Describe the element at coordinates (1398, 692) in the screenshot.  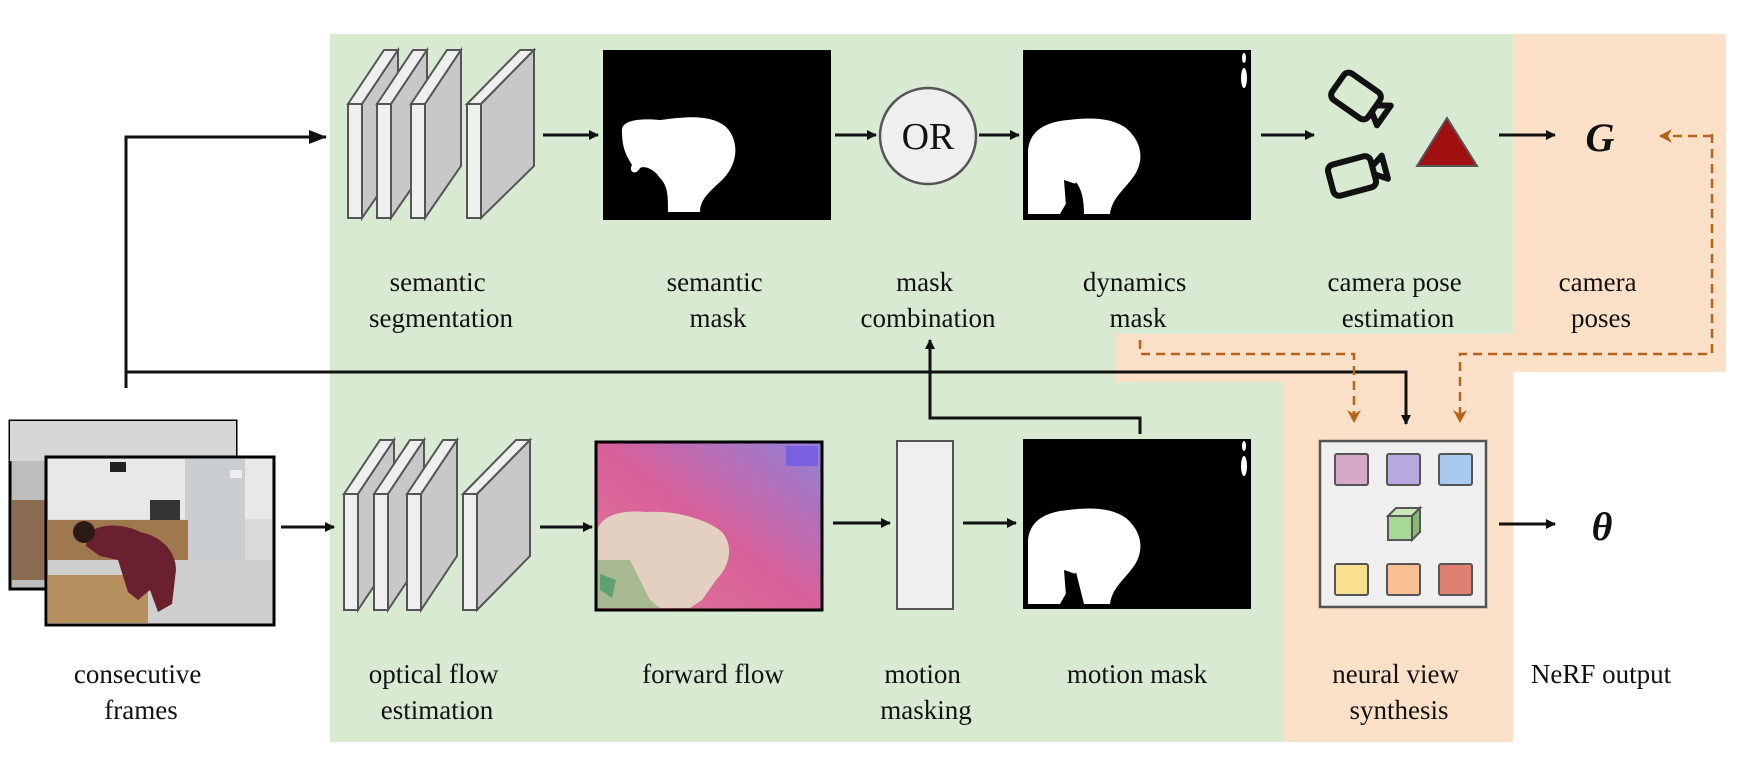
I see `label-neural-view-synthesis: neural view synthesis` at that location.